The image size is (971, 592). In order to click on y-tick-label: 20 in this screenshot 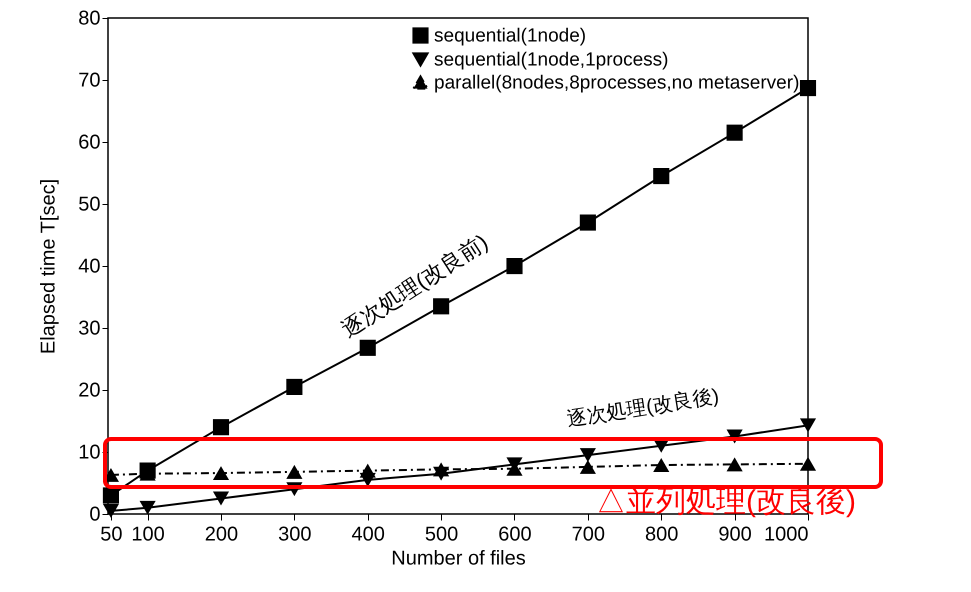, I will do `click(89, 391)`.